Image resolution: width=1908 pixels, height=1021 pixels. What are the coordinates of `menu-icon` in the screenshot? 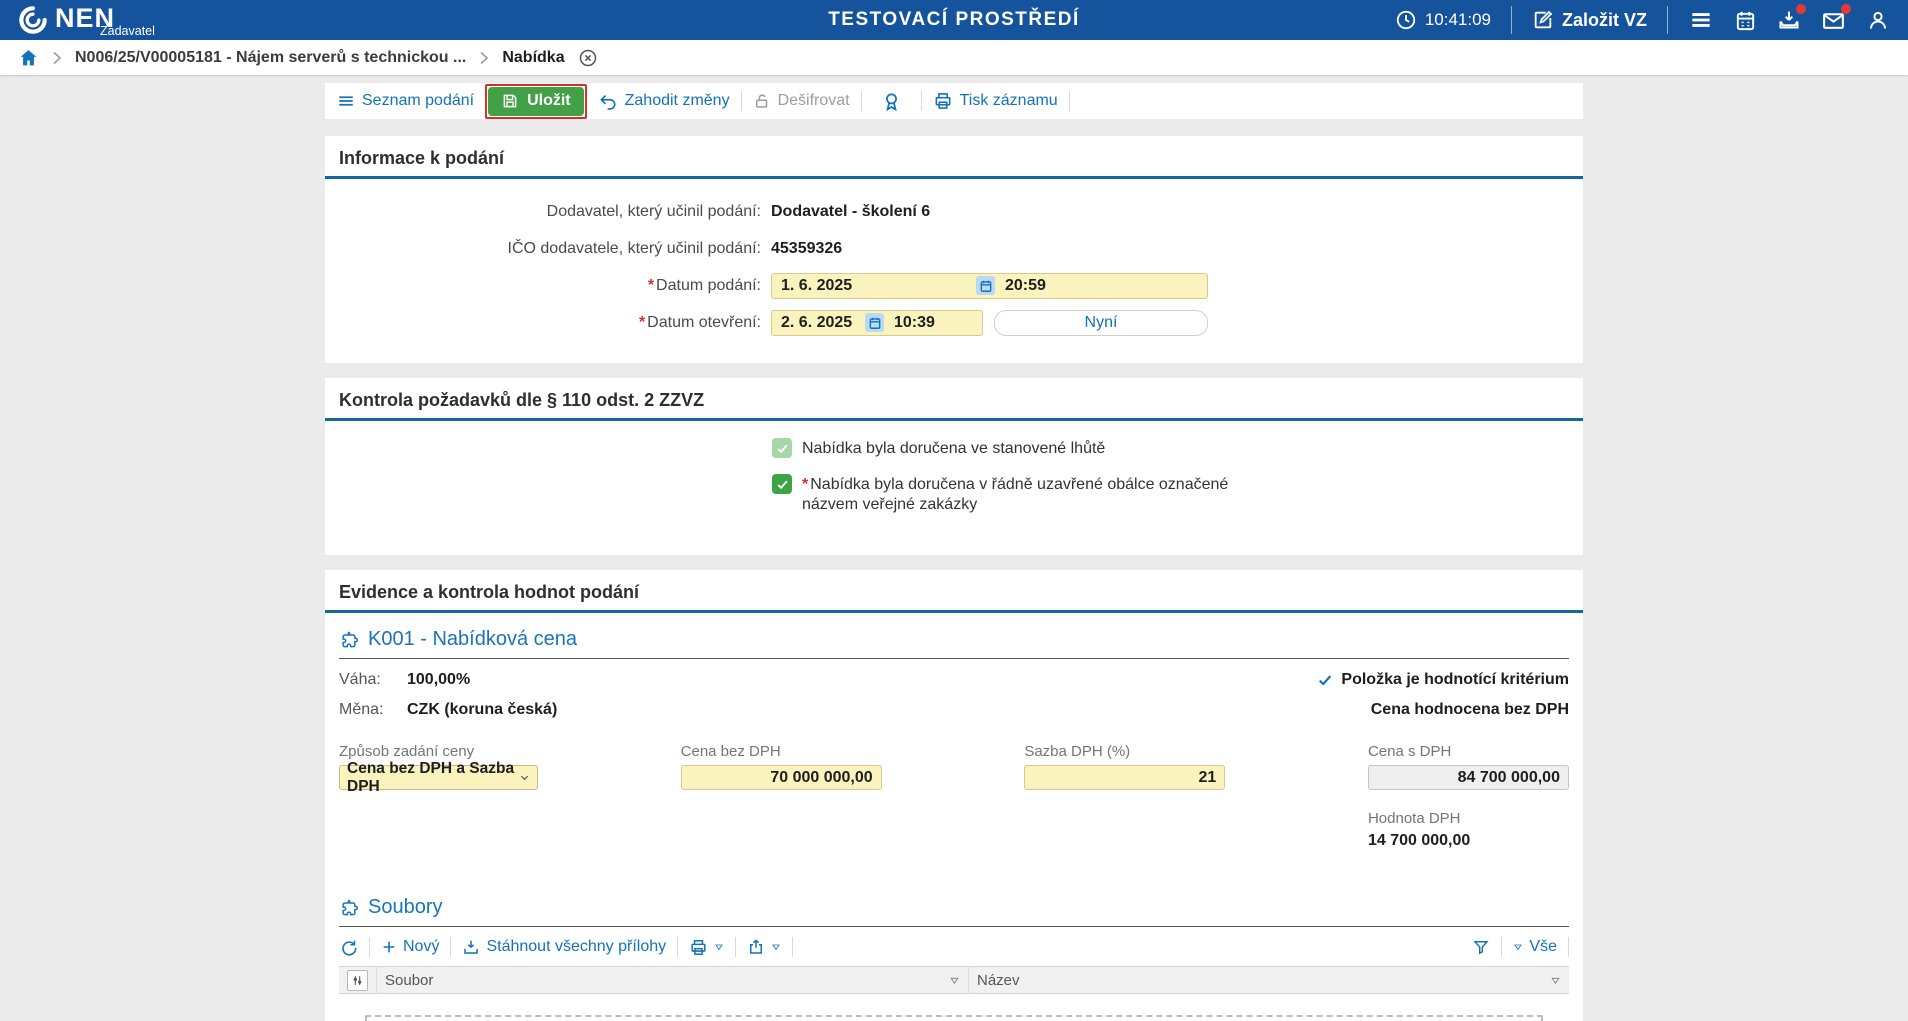 It's located at (1701, 20).